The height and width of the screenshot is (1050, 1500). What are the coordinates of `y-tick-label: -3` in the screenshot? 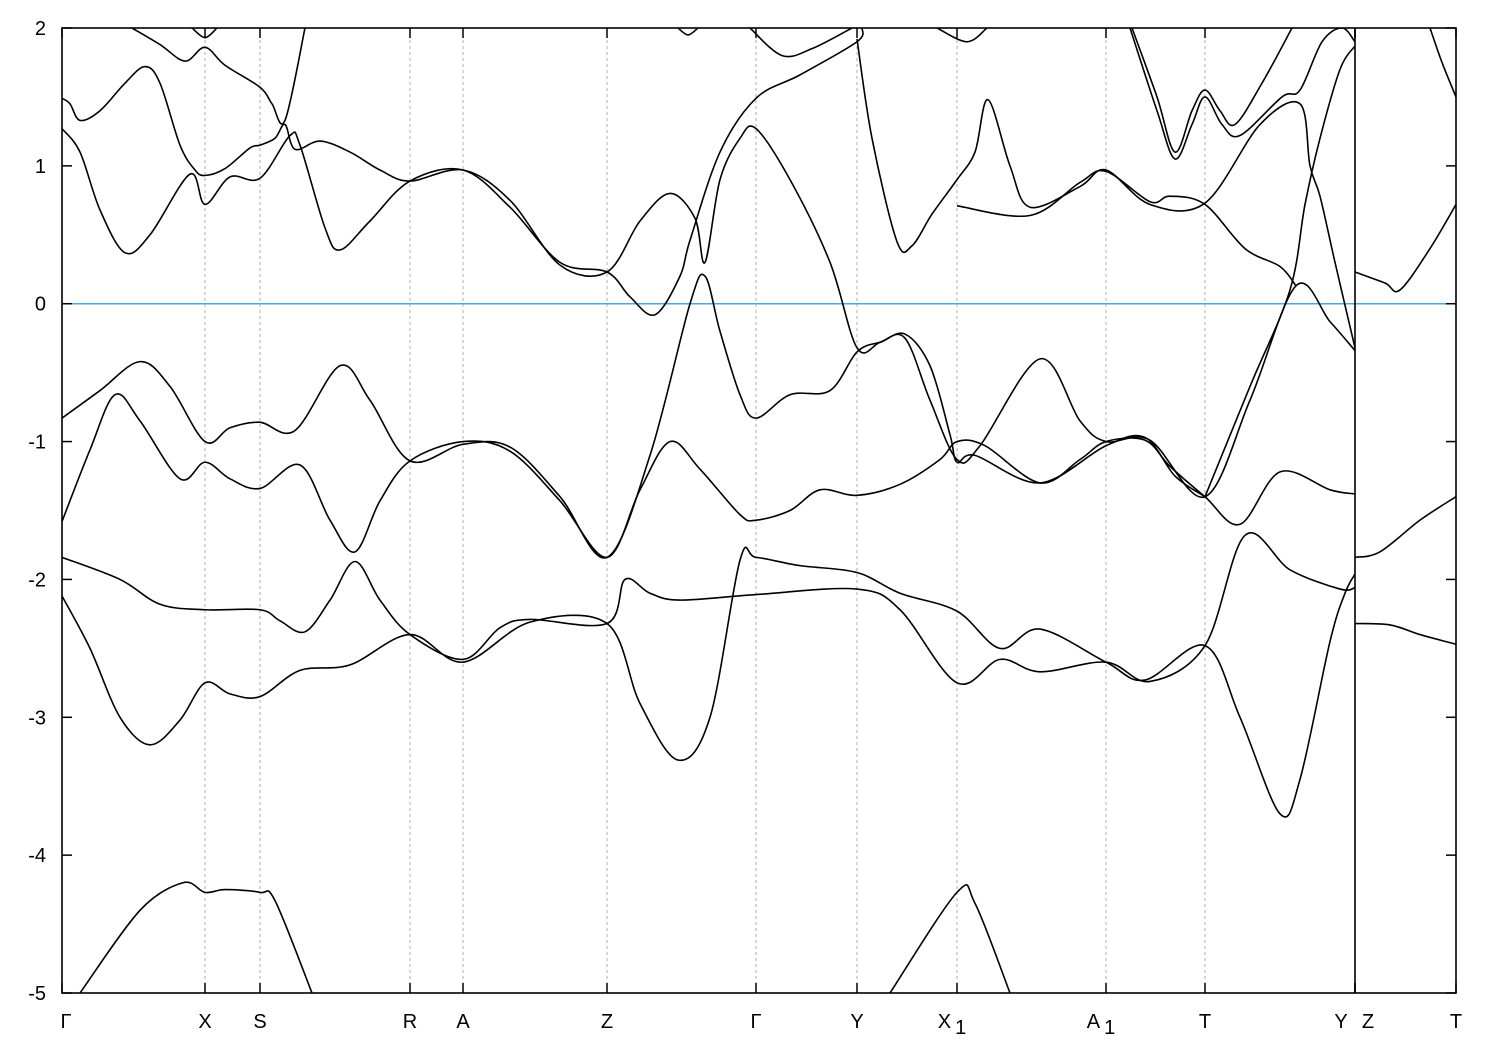 It's located at (37, 718).